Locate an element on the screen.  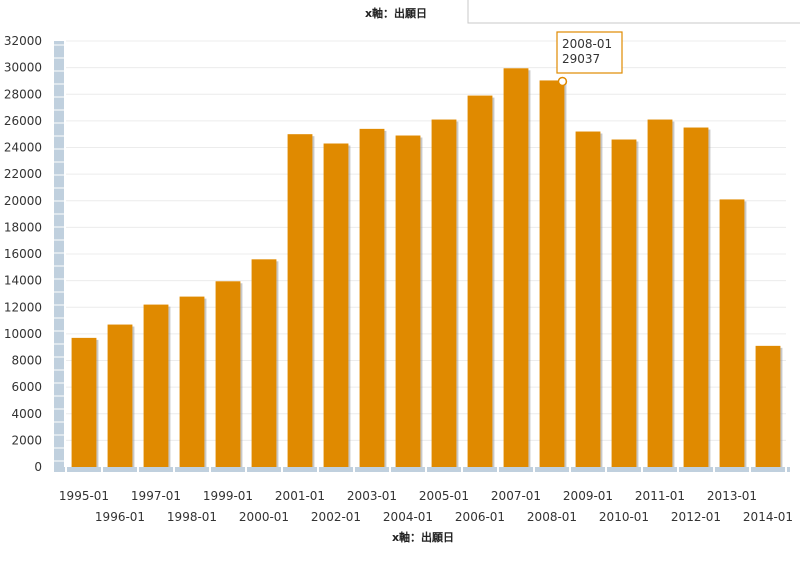
tooltip-category: 2008-01 is located at coordinates (587, 44).